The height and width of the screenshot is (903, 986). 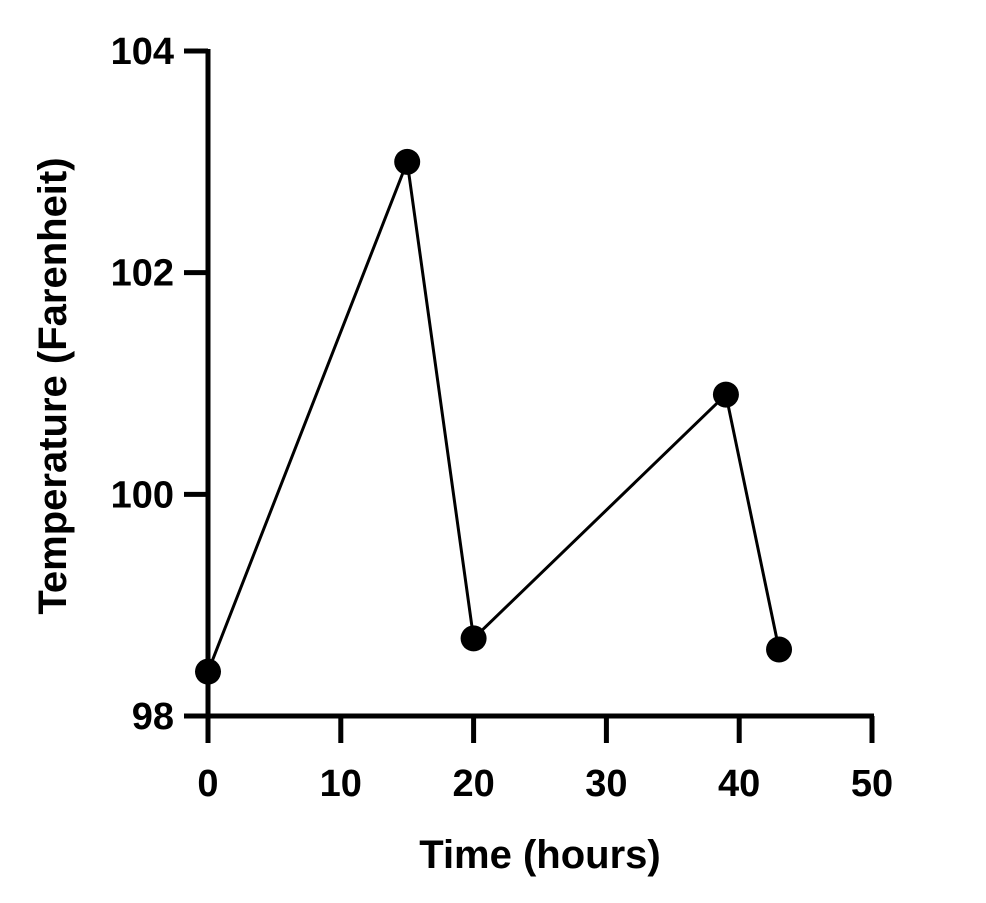 What do you see at coordinates (540, 855) in the screenshot?
I see `x-axis-title: Time (hours)` at bounding box center [540, 855].